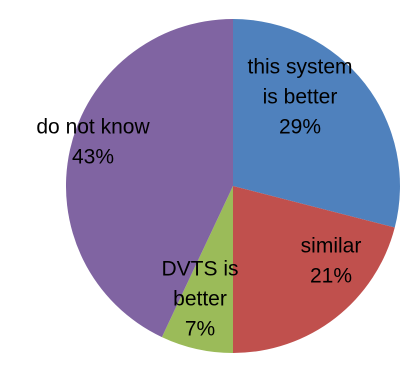 Image resolution: width=400 pixels, height=378 pixels. What do you see at coordinates (93, 157) in the screenshot?
I see `slice-4-percent-label: 43%` at bounding box center [93, 157].